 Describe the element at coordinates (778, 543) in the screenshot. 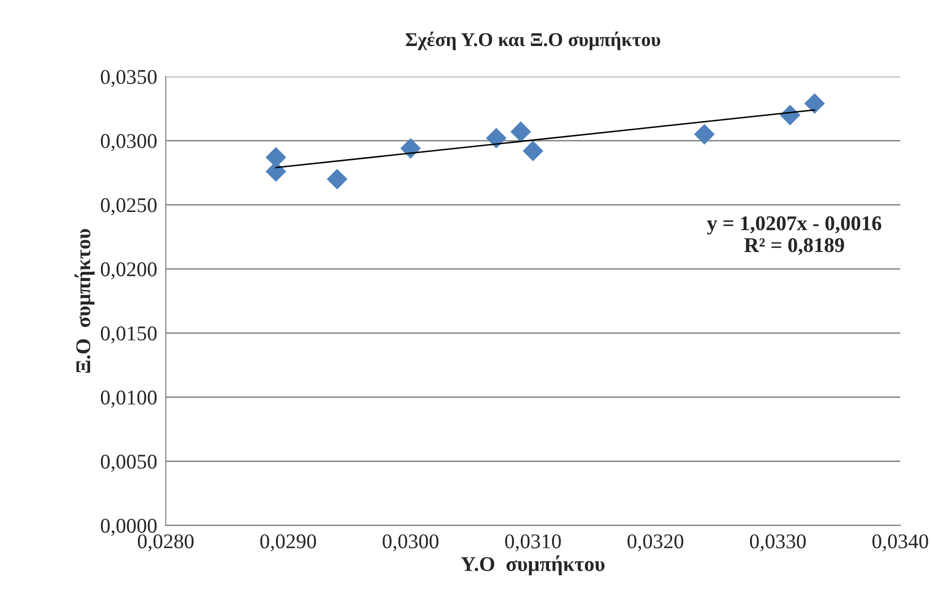

I see `x-tick-label: 0,0330` at that location.